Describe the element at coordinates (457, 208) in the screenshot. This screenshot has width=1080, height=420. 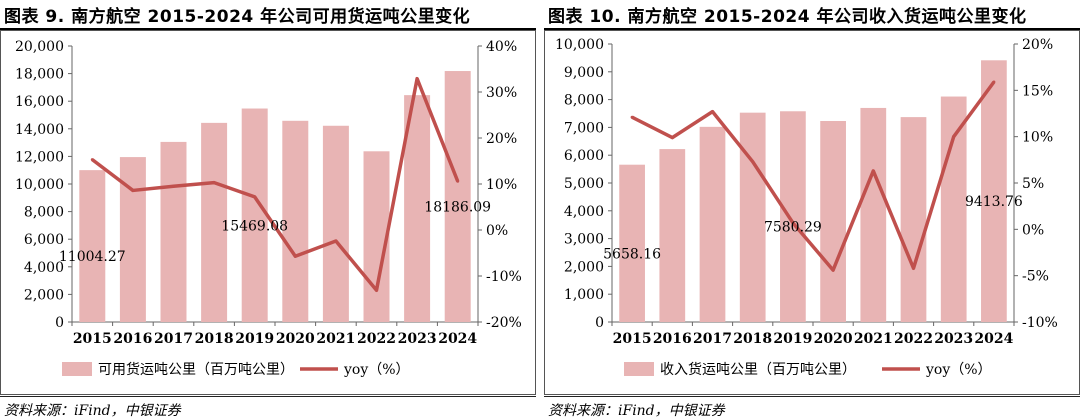
I see `data-label: 18186.09` at that location.